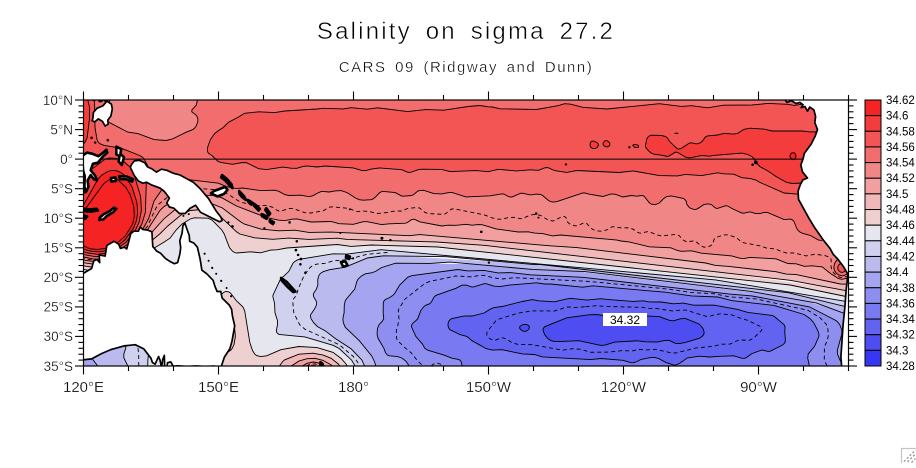 Image resolution: width=916 pixels, height=468 pixels. I want to click on svg-text: 120°W, so click(624, 387).